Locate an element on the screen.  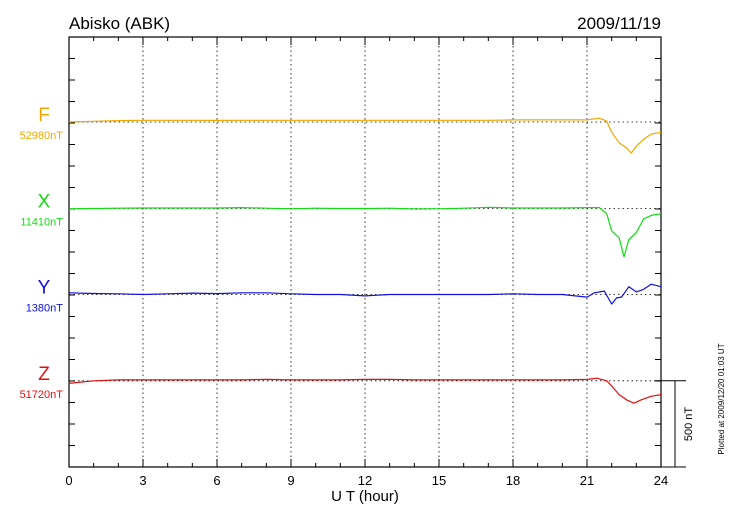
series-line-x is located at coordinates (365, 232).